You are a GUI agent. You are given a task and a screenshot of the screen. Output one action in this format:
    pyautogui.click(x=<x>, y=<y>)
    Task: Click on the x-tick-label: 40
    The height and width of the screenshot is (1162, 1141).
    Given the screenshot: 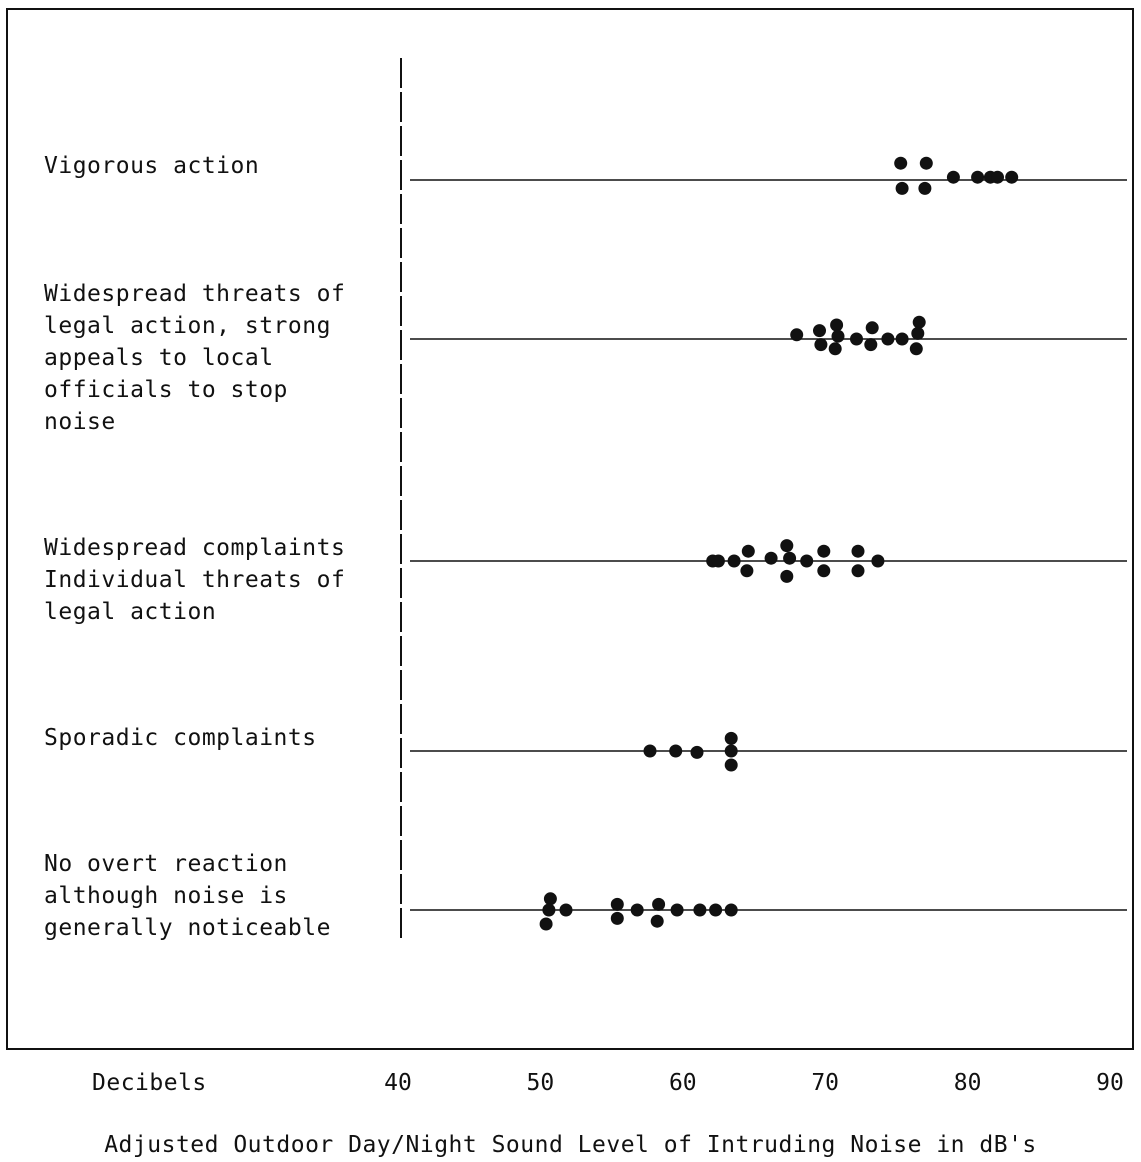 What is the action you would take?
    pyautogui.click(x=398, y=1083)
    